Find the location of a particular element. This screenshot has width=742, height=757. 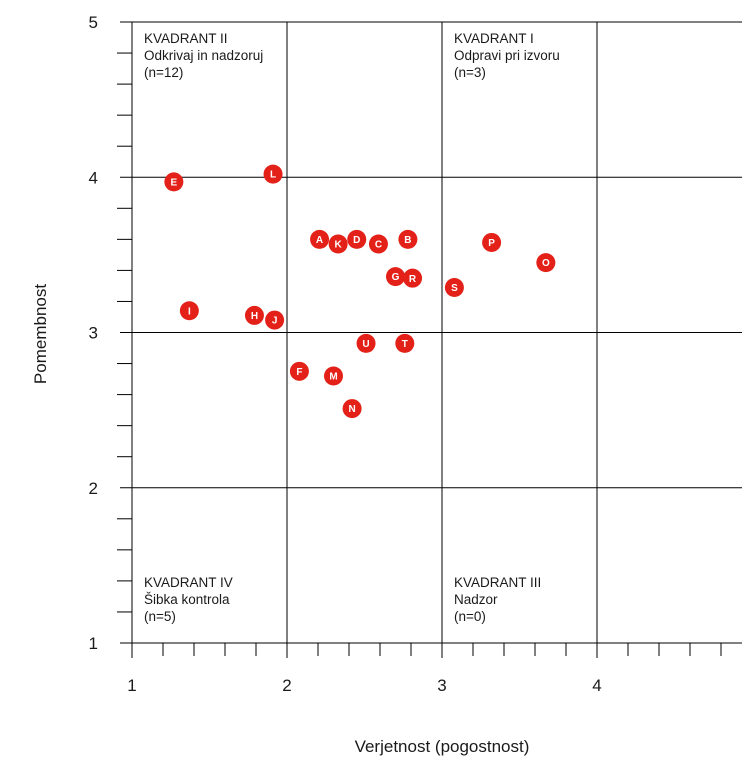

data-point: O is located at coordinates (546, 263).